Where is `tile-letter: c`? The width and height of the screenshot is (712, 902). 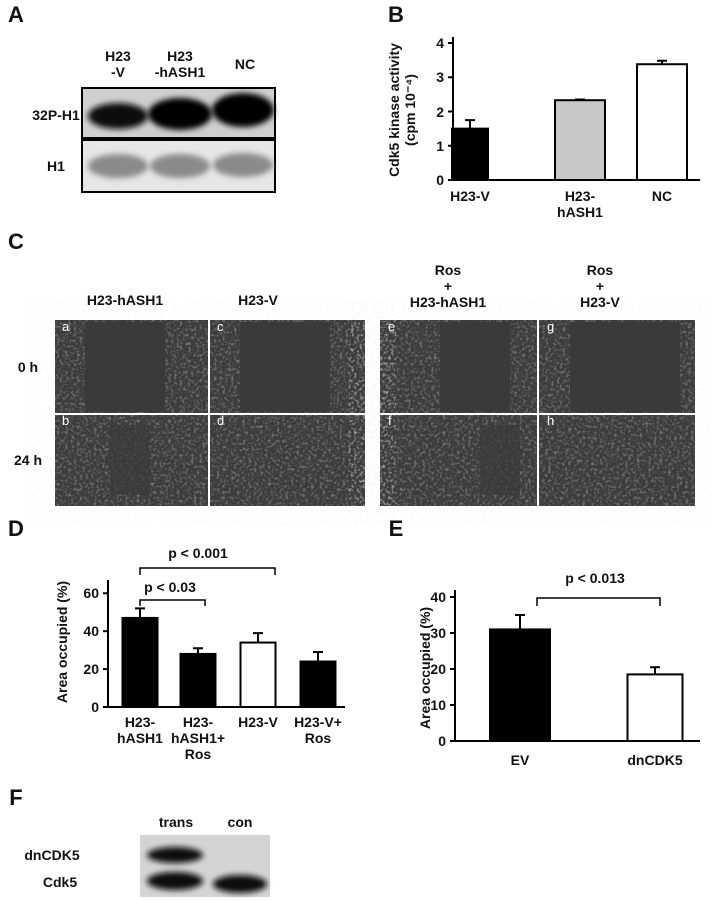
tile-letter: c is located at coordinates (220, 326).